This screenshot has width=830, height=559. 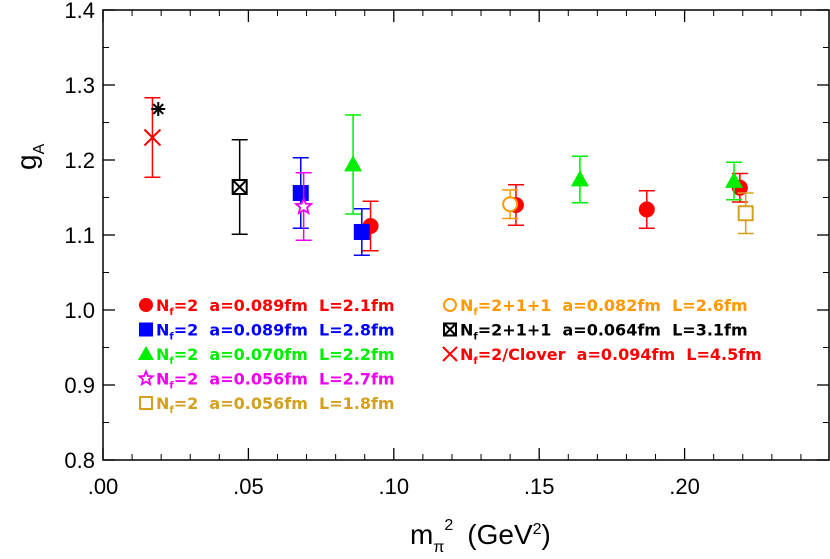 What do you see at coordinates (448, 525) in the screenshot?
I see `x-axis-title-sup: 2` at bounding box center [448, 525].